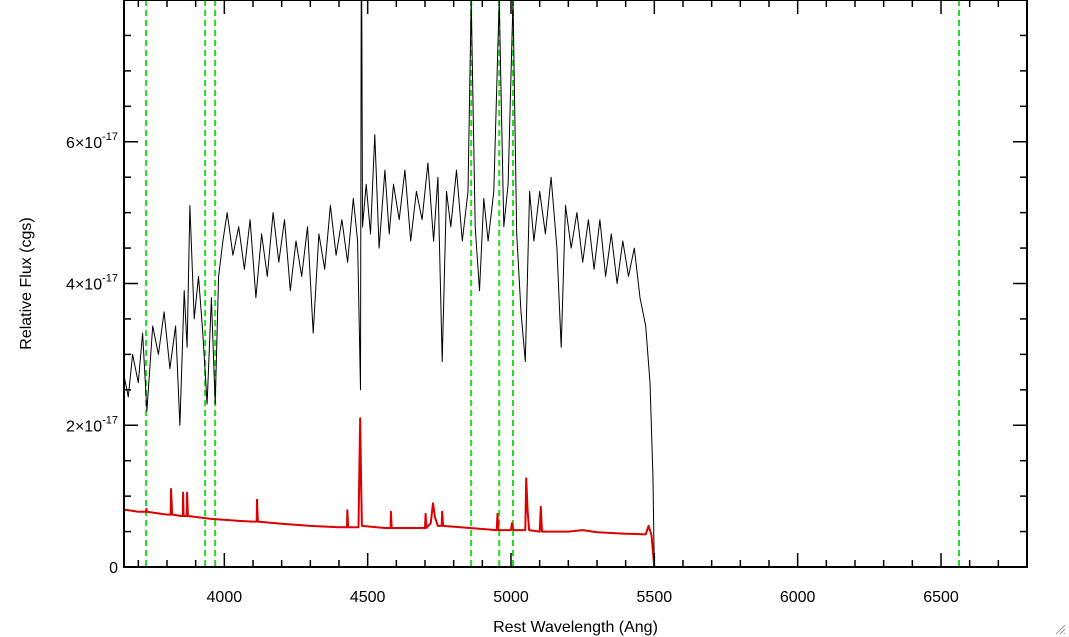 The width and height of the screenshot is (1069, 637). I want to click on x-tick-labels: 4000 4500 5000 5500 6000 6500, so click(583, 597).